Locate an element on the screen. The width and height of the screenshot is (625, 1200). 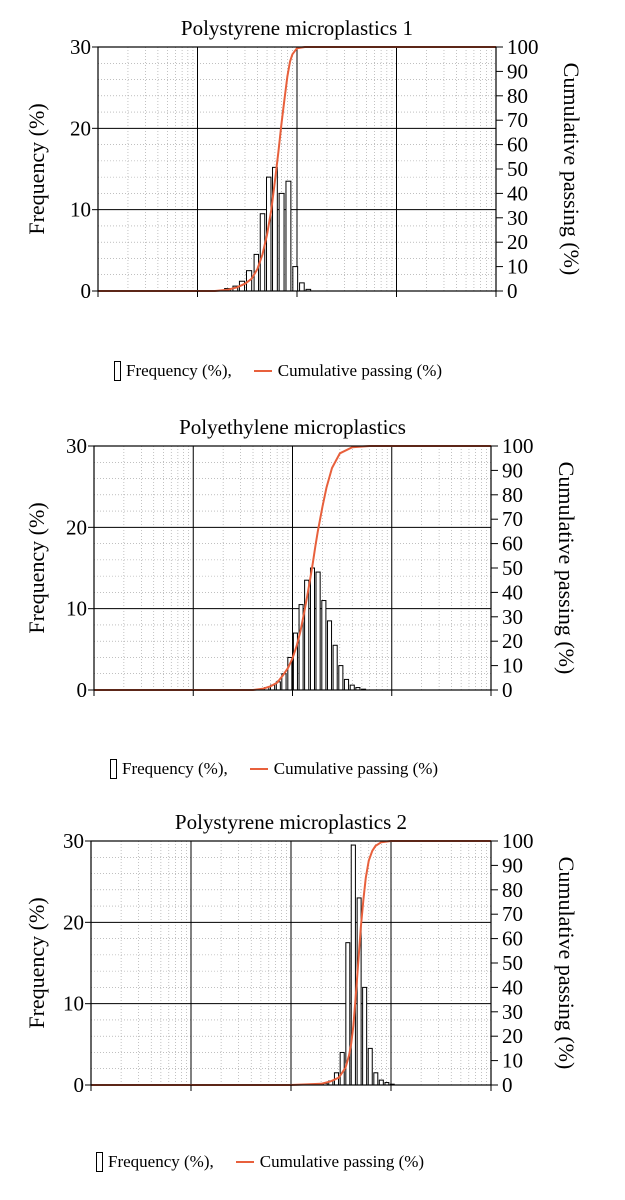
legend-3: Frequency (%), Cumulative passing (%) is located at coordinates (260, 1162).